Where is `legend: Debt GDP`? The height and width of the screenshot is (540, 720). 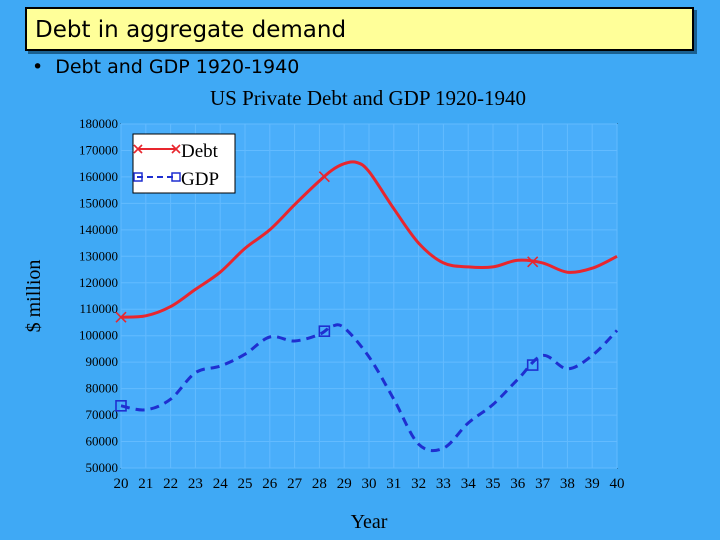
legend: Debt GDP is located at coordinates (184, 163).